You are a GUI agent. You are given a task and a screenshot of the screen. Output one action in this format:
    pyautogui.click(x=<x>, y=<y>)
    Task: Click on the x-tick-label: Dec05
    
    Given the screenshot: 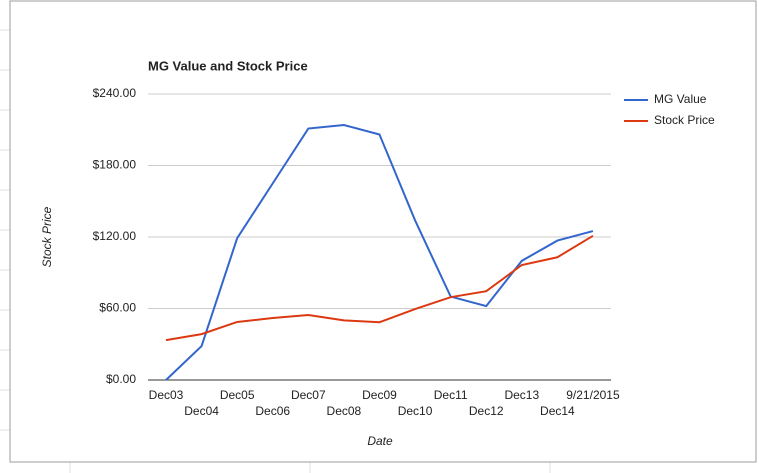 What is the action you would take?
    pyautogui.click(x=237, y=395)
    